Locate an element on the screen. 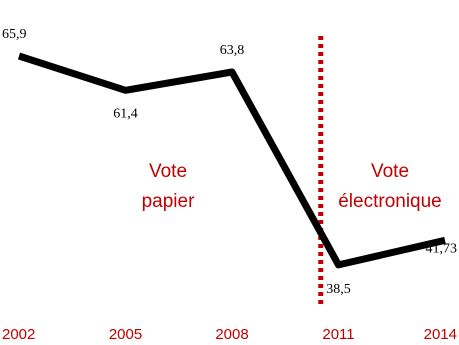 The width and height of the screenshot is (459, 345). x-tick-label: 2002 is located at coordinates (18, 334).